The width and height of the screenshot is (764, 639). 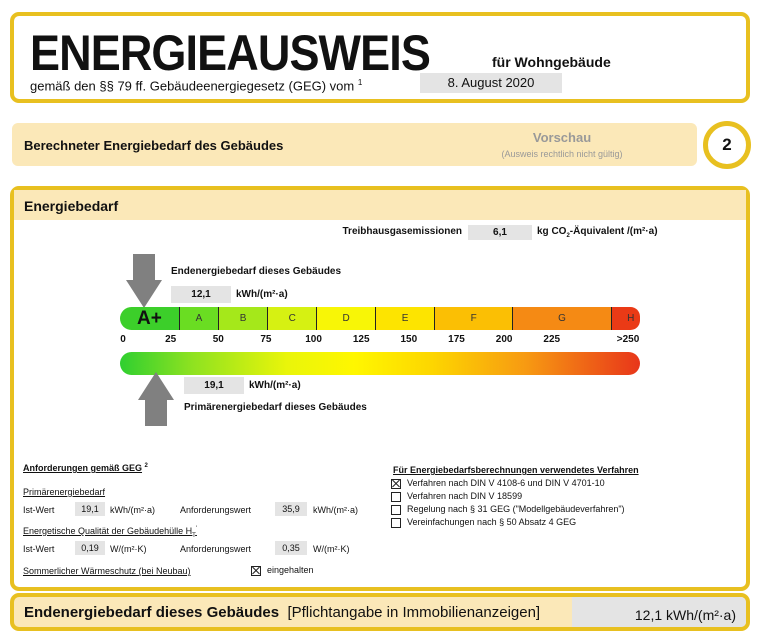 What do you see at coordinates (256, 271) in the screenshot?
I see `final-energy-label: Endenergiebedarf dieses Gebäudes` at bounding box center [256, 271].